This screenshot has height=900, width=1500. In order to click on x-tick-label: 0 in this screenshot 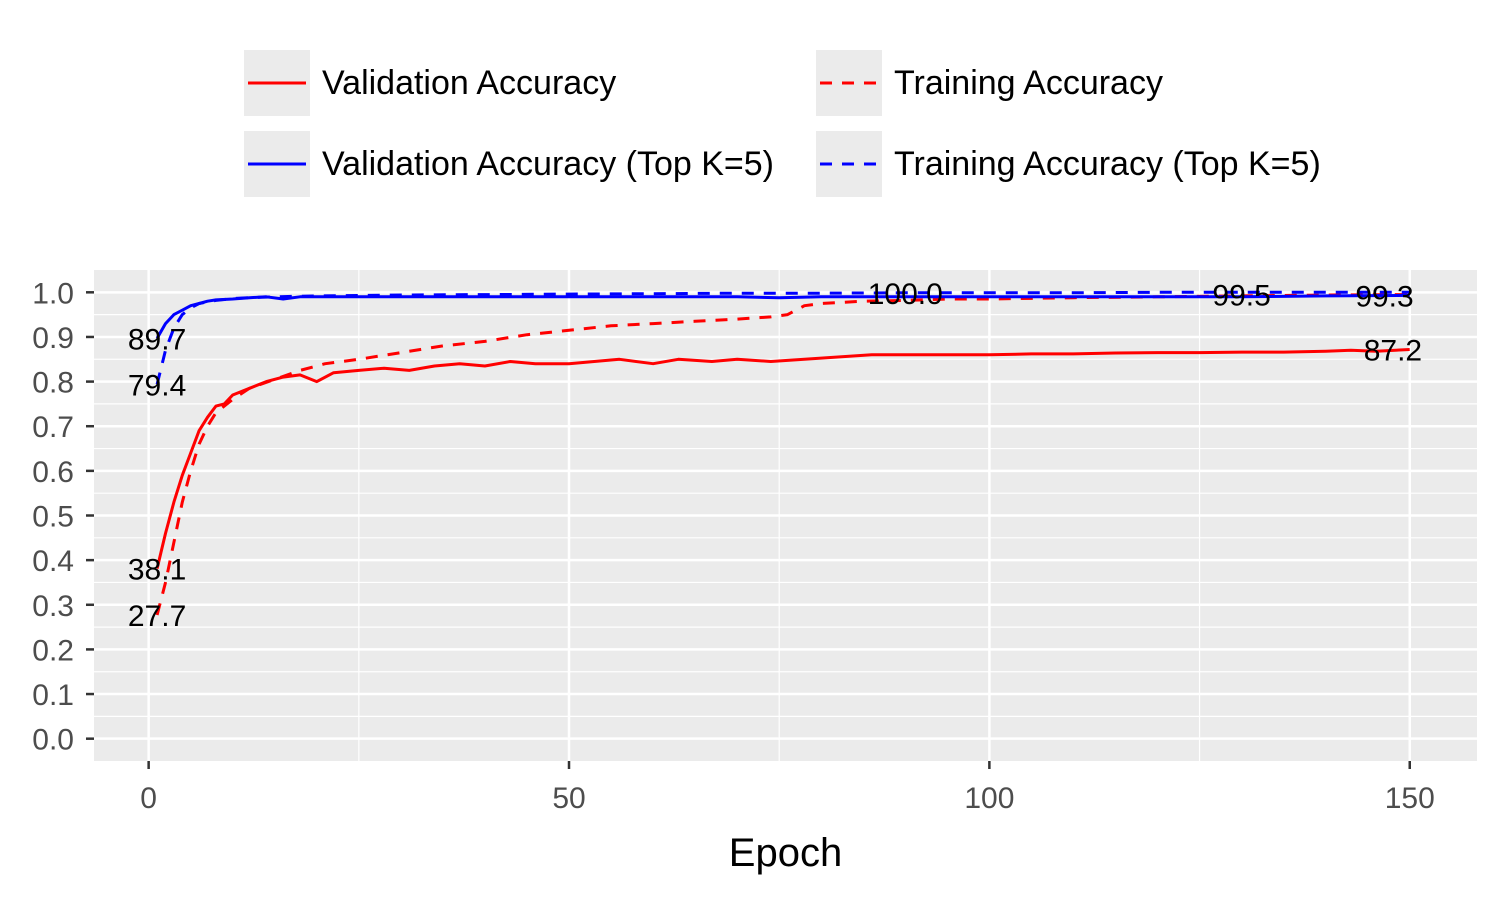, I will do `click(148, 798)`.